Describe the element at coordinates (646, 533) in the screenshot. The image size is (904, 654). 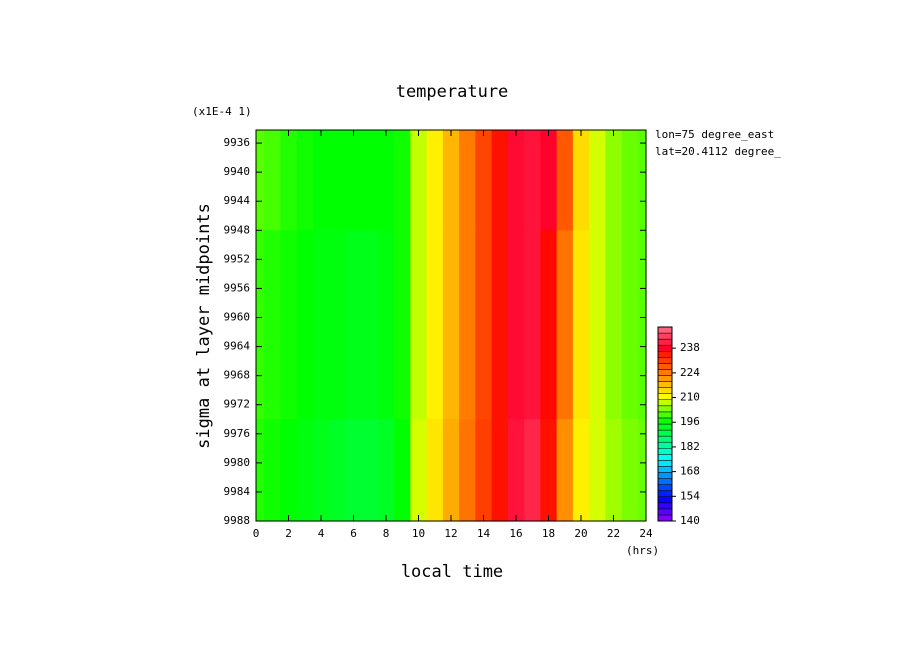
I see `x-tick-label: 24` at that location.